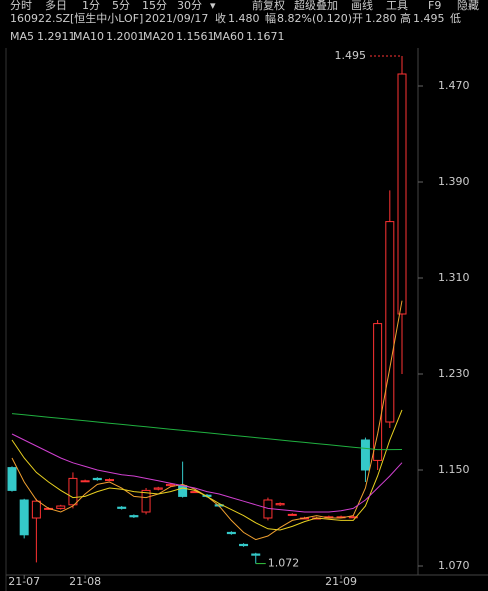 The height and width of the screenshot is (591, 488). Describe the element at coordinates (454, 181) in the screenshot. I see `y-tick-label: 1.390` at that location.